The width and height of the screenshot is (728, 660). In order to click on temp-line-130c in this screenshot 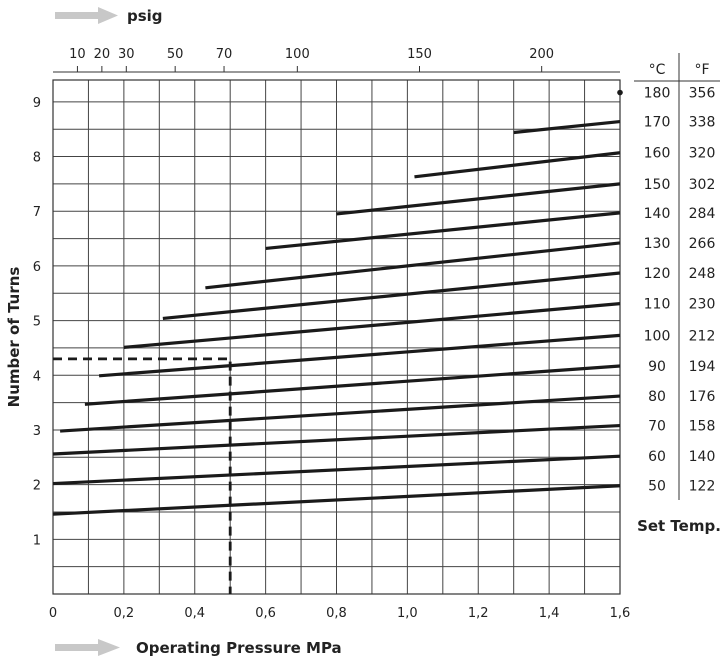, I will do `click(413, 265)`.